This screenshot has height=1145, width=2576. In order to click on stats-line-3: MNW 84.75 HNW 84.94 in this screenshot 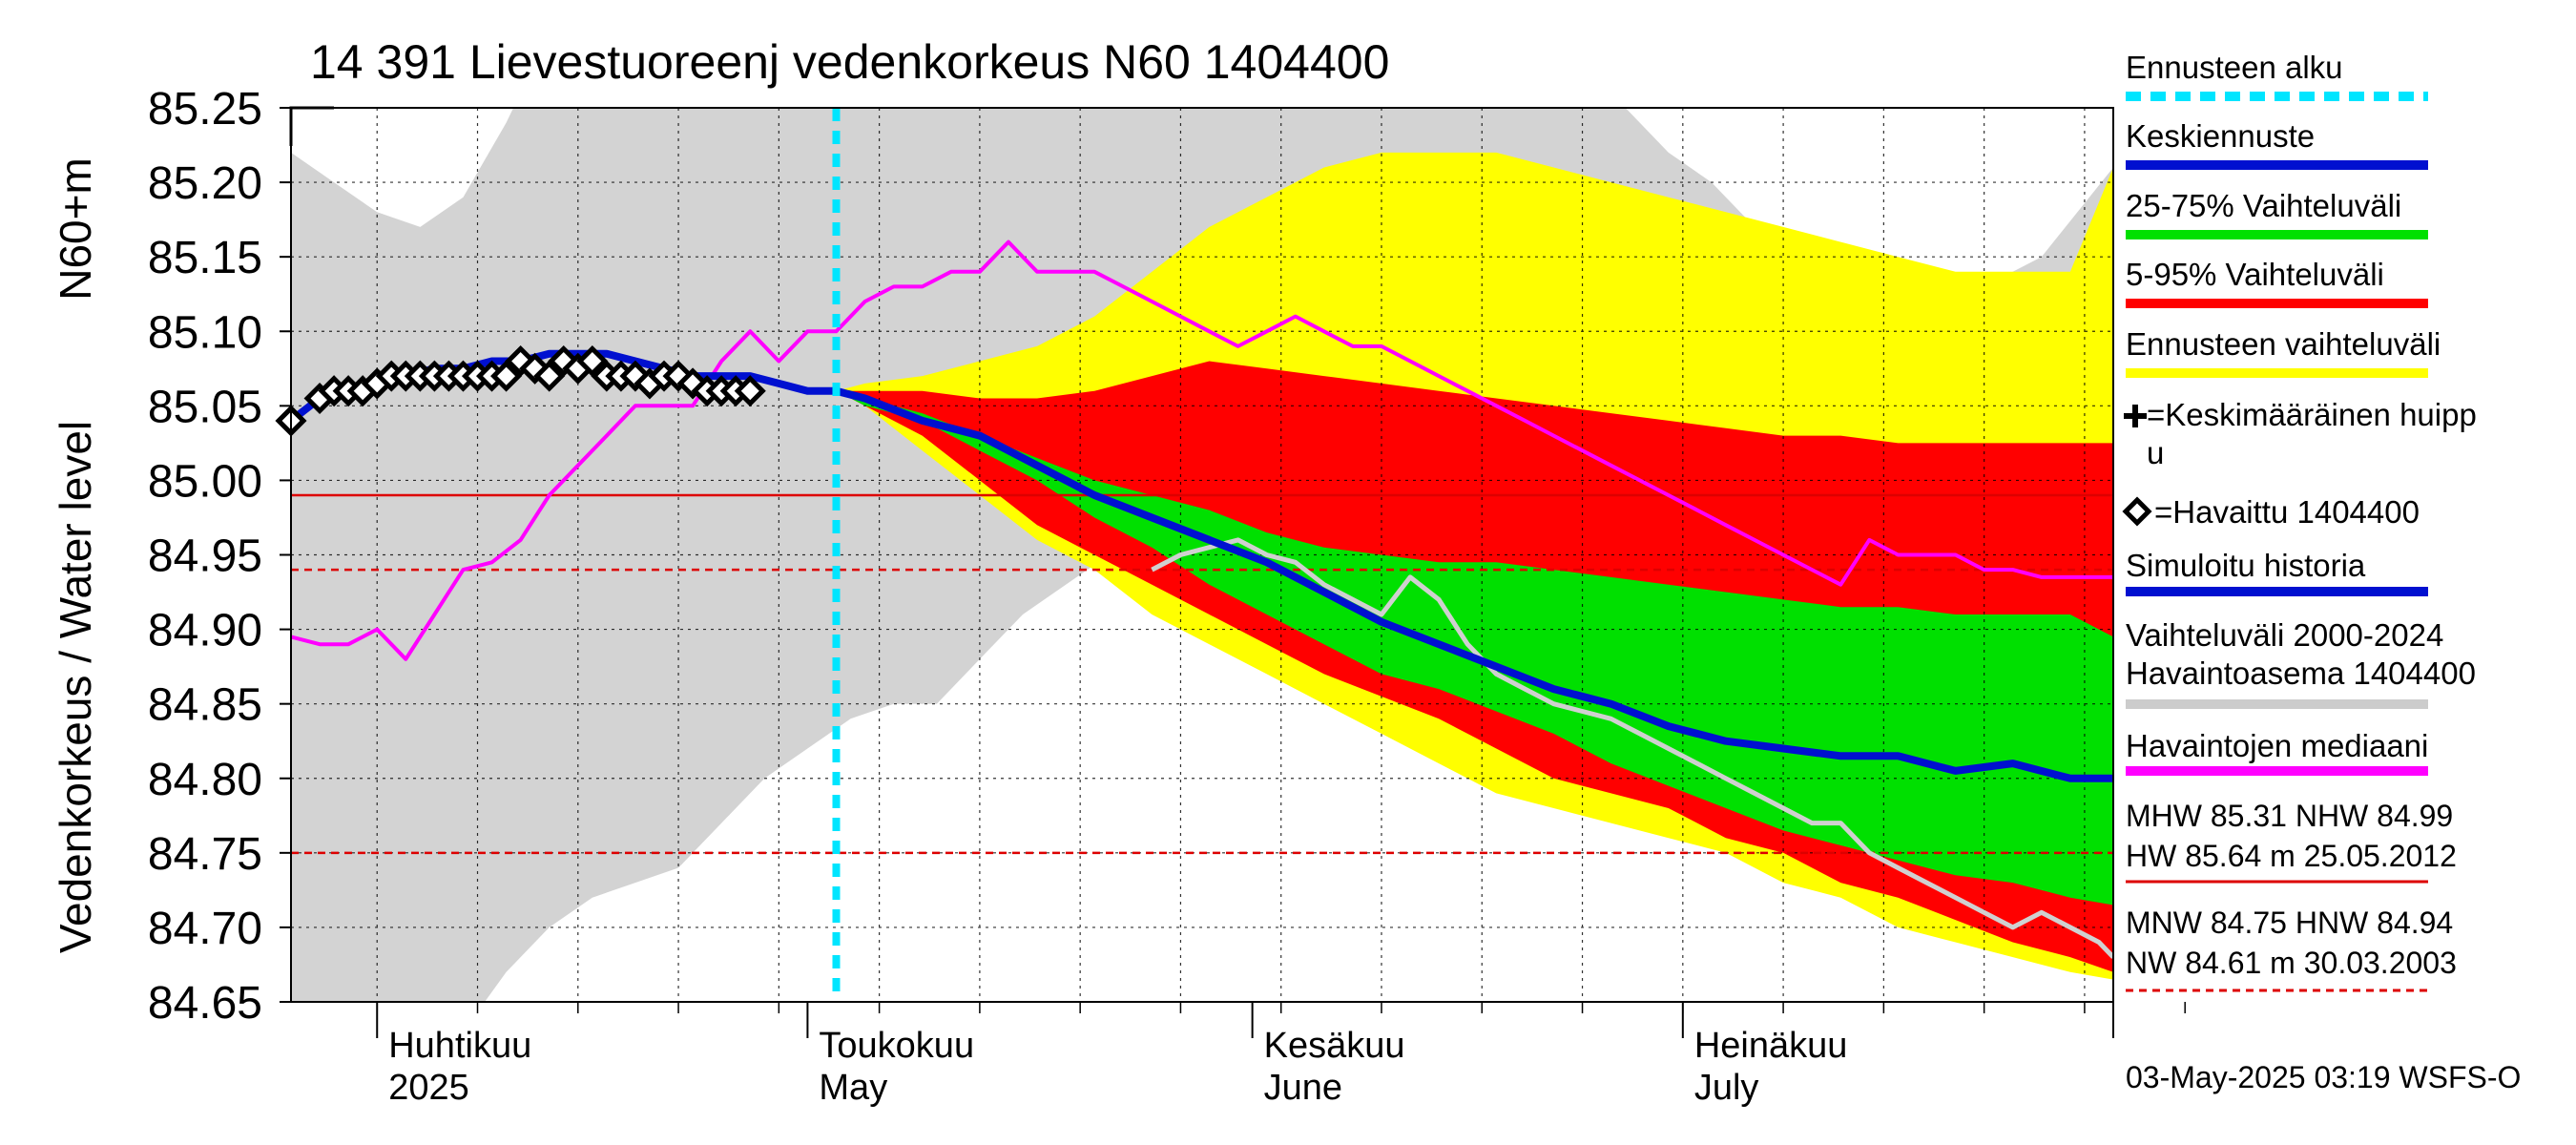, I will do `click(2289, 923)`.